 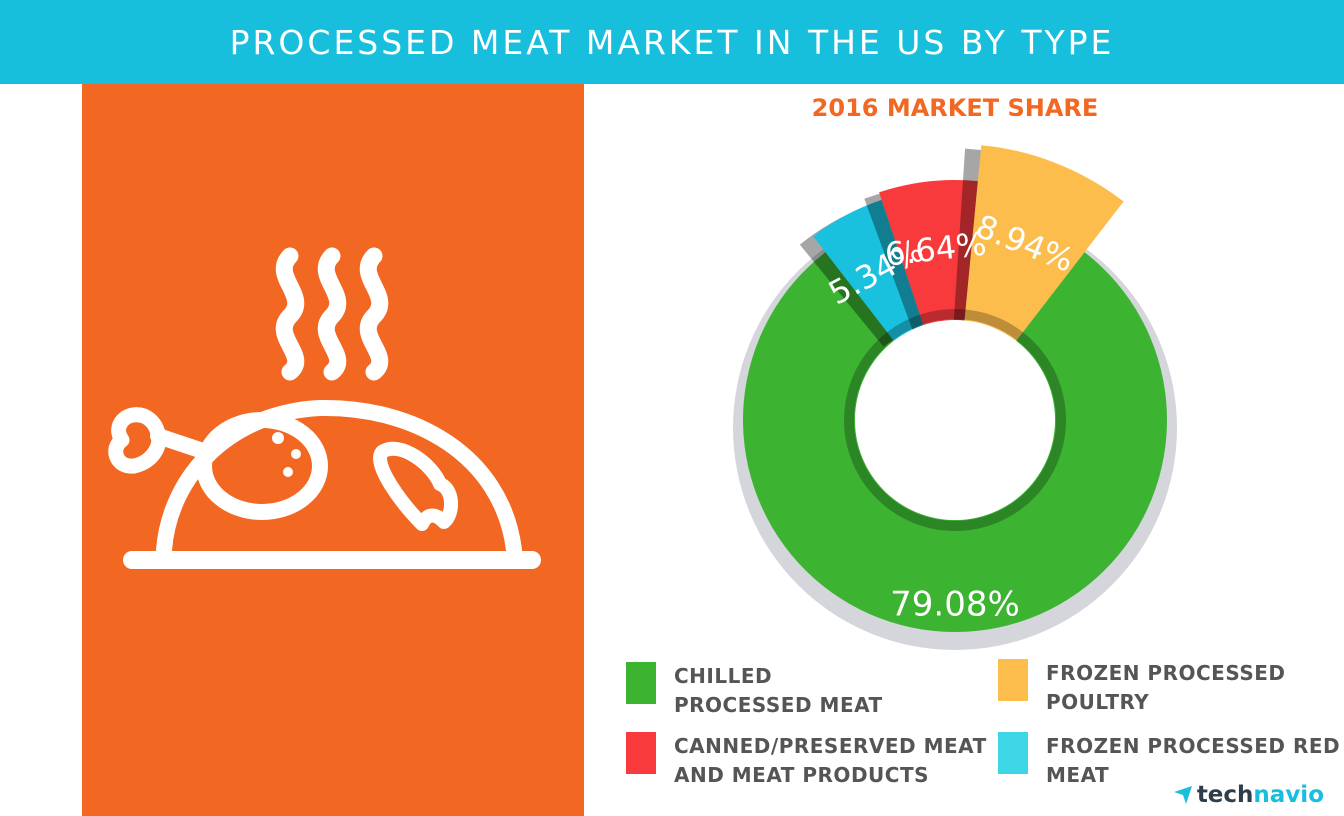 What do you see at coordinates (1013, 680) in the screenshot?
I see `legend-swatch-frozen-poultry` at bounding box center [1013, 680].